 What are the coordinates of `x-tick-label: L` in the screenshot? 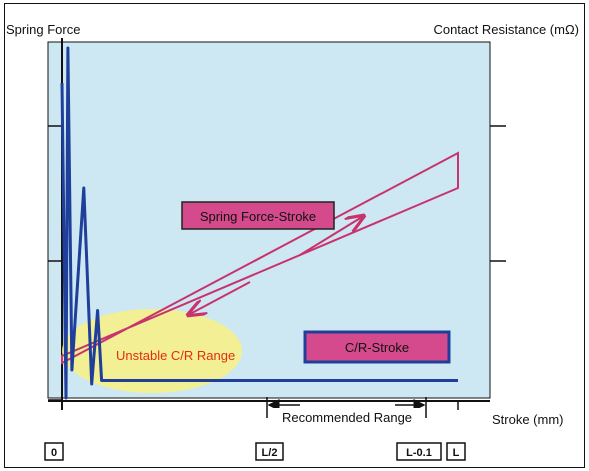 It's located at (456, 453).